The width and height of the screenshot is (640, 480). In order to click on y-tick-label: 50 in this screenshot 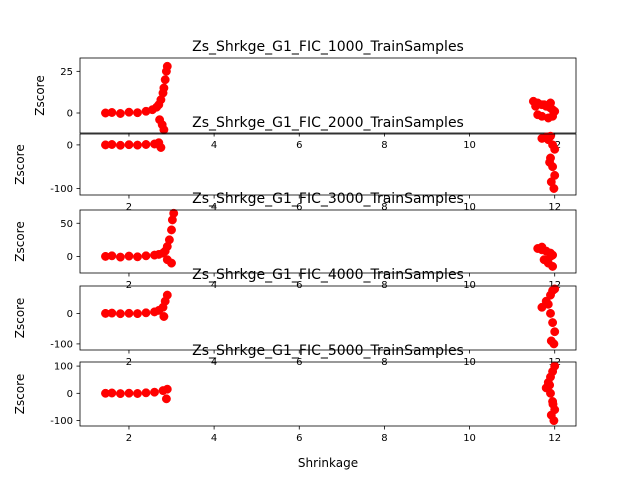, I will do `click(66, 224)`.